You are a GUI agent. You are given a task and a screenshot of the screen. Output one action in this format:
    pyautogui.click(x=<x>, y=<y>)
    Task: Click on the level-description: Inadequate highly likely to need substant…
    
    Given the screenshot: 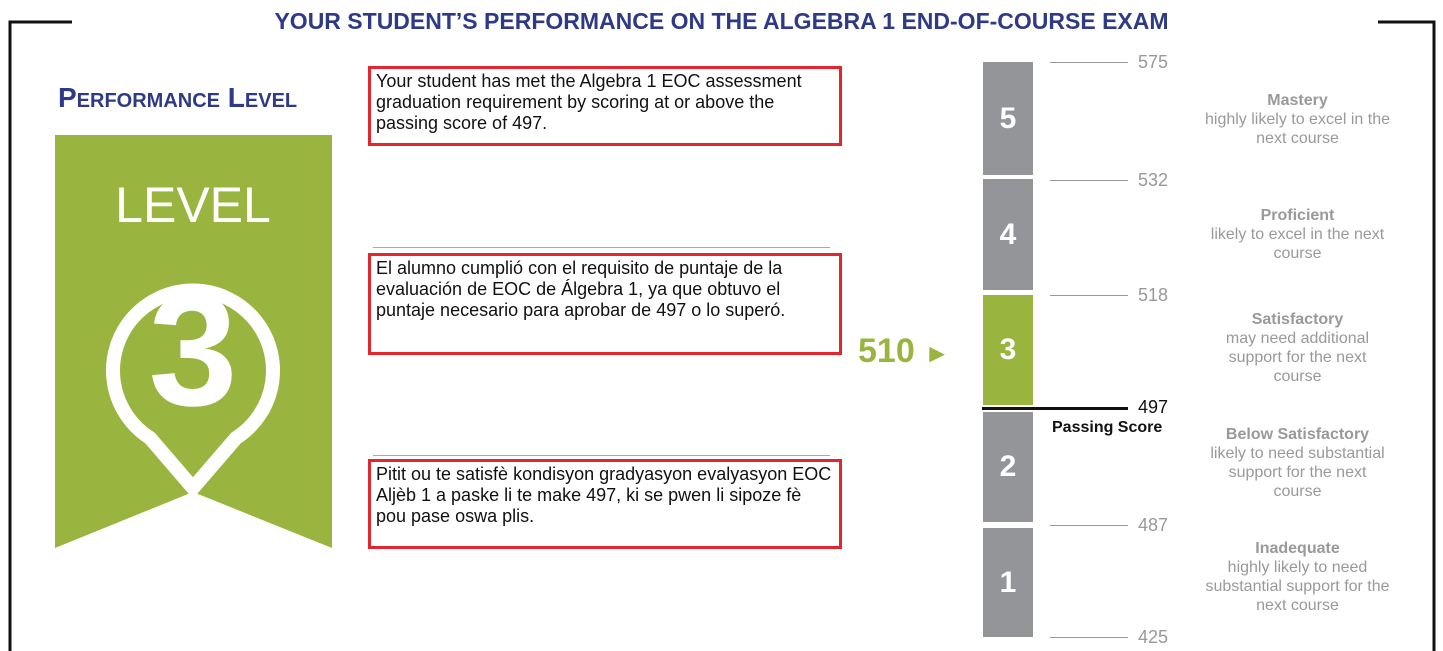 What is the action you would take?
    pyautogui.click(x=1297, y=577)
    